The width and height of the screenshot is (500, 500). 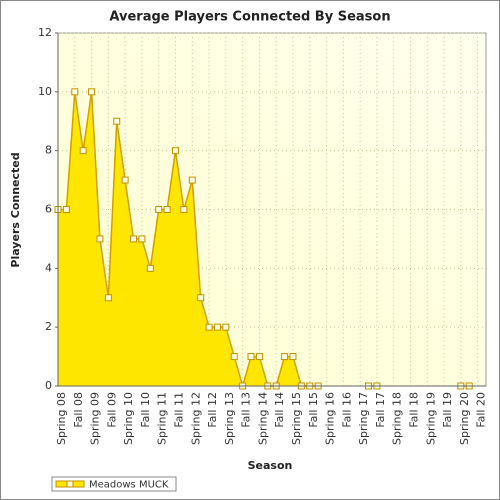 What do you see at coordinates (330, 418) in the screenshot?
I see `x-tick-label: Spring 16` at bounding box center [330, 418].